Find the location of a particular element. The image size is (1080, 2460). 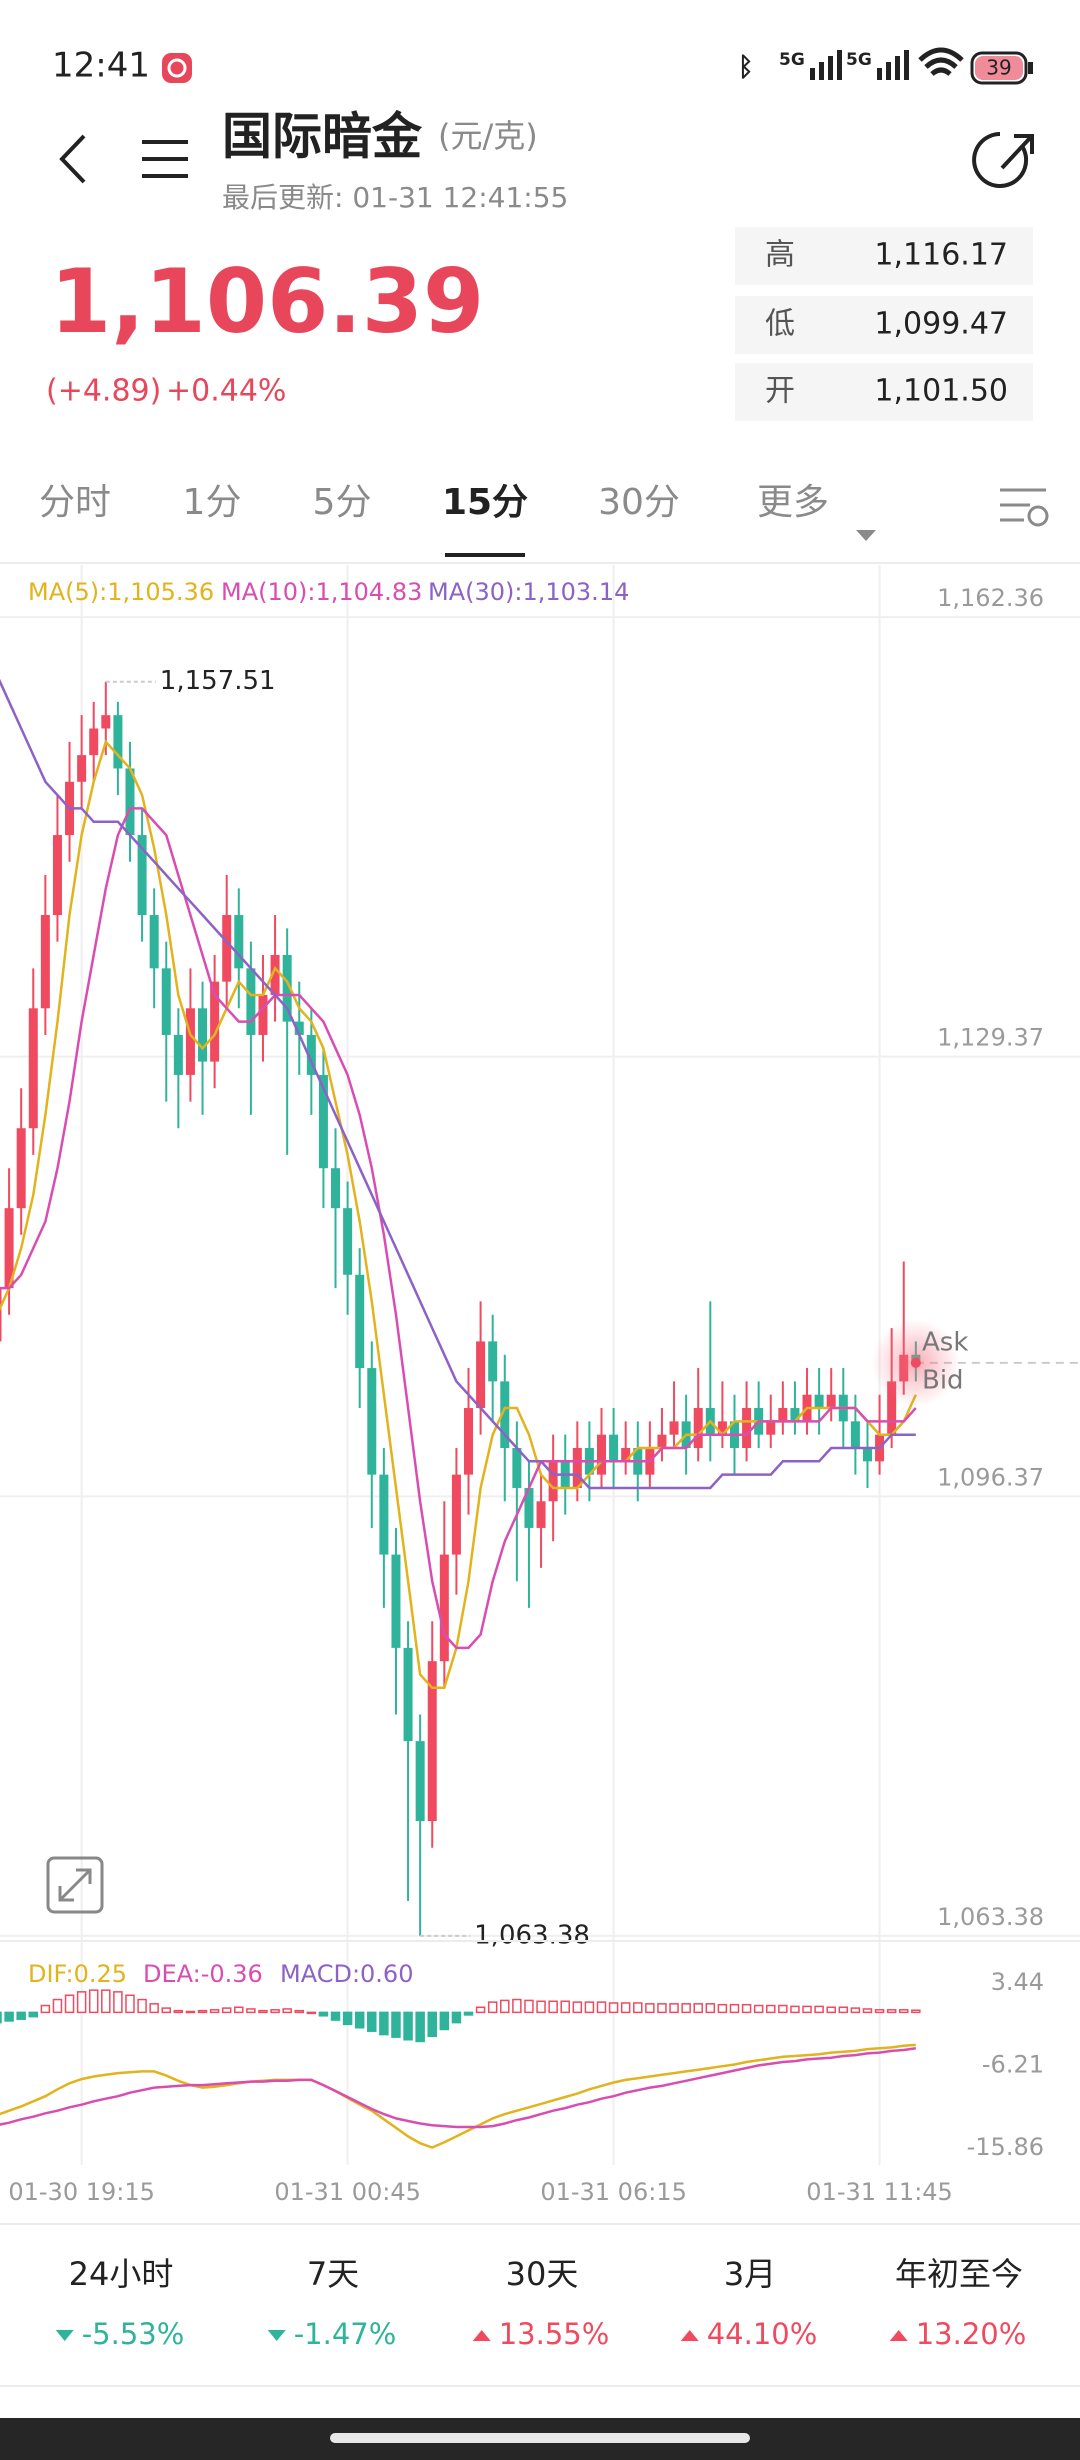

share-button is located at coordinates (1003, 160).